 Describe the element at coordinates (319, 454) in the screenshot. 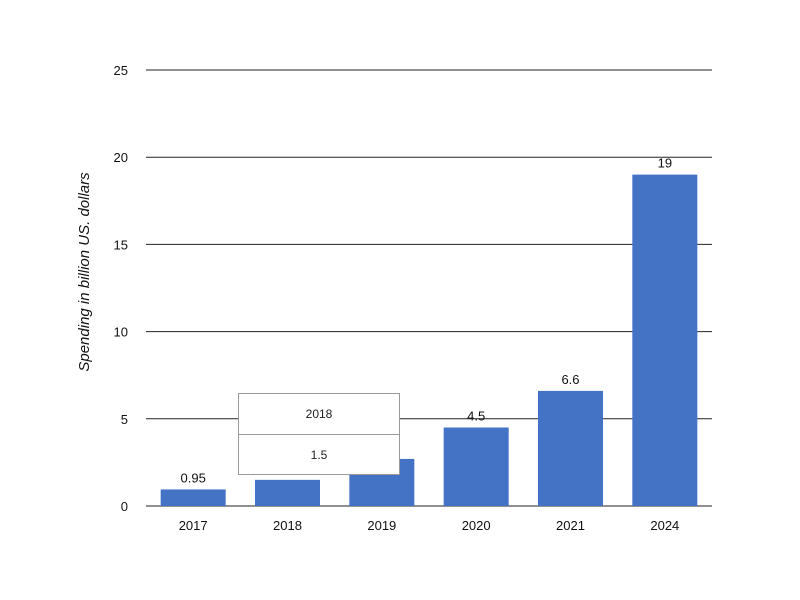

I see `tooltip-value: 1.5` at that location.